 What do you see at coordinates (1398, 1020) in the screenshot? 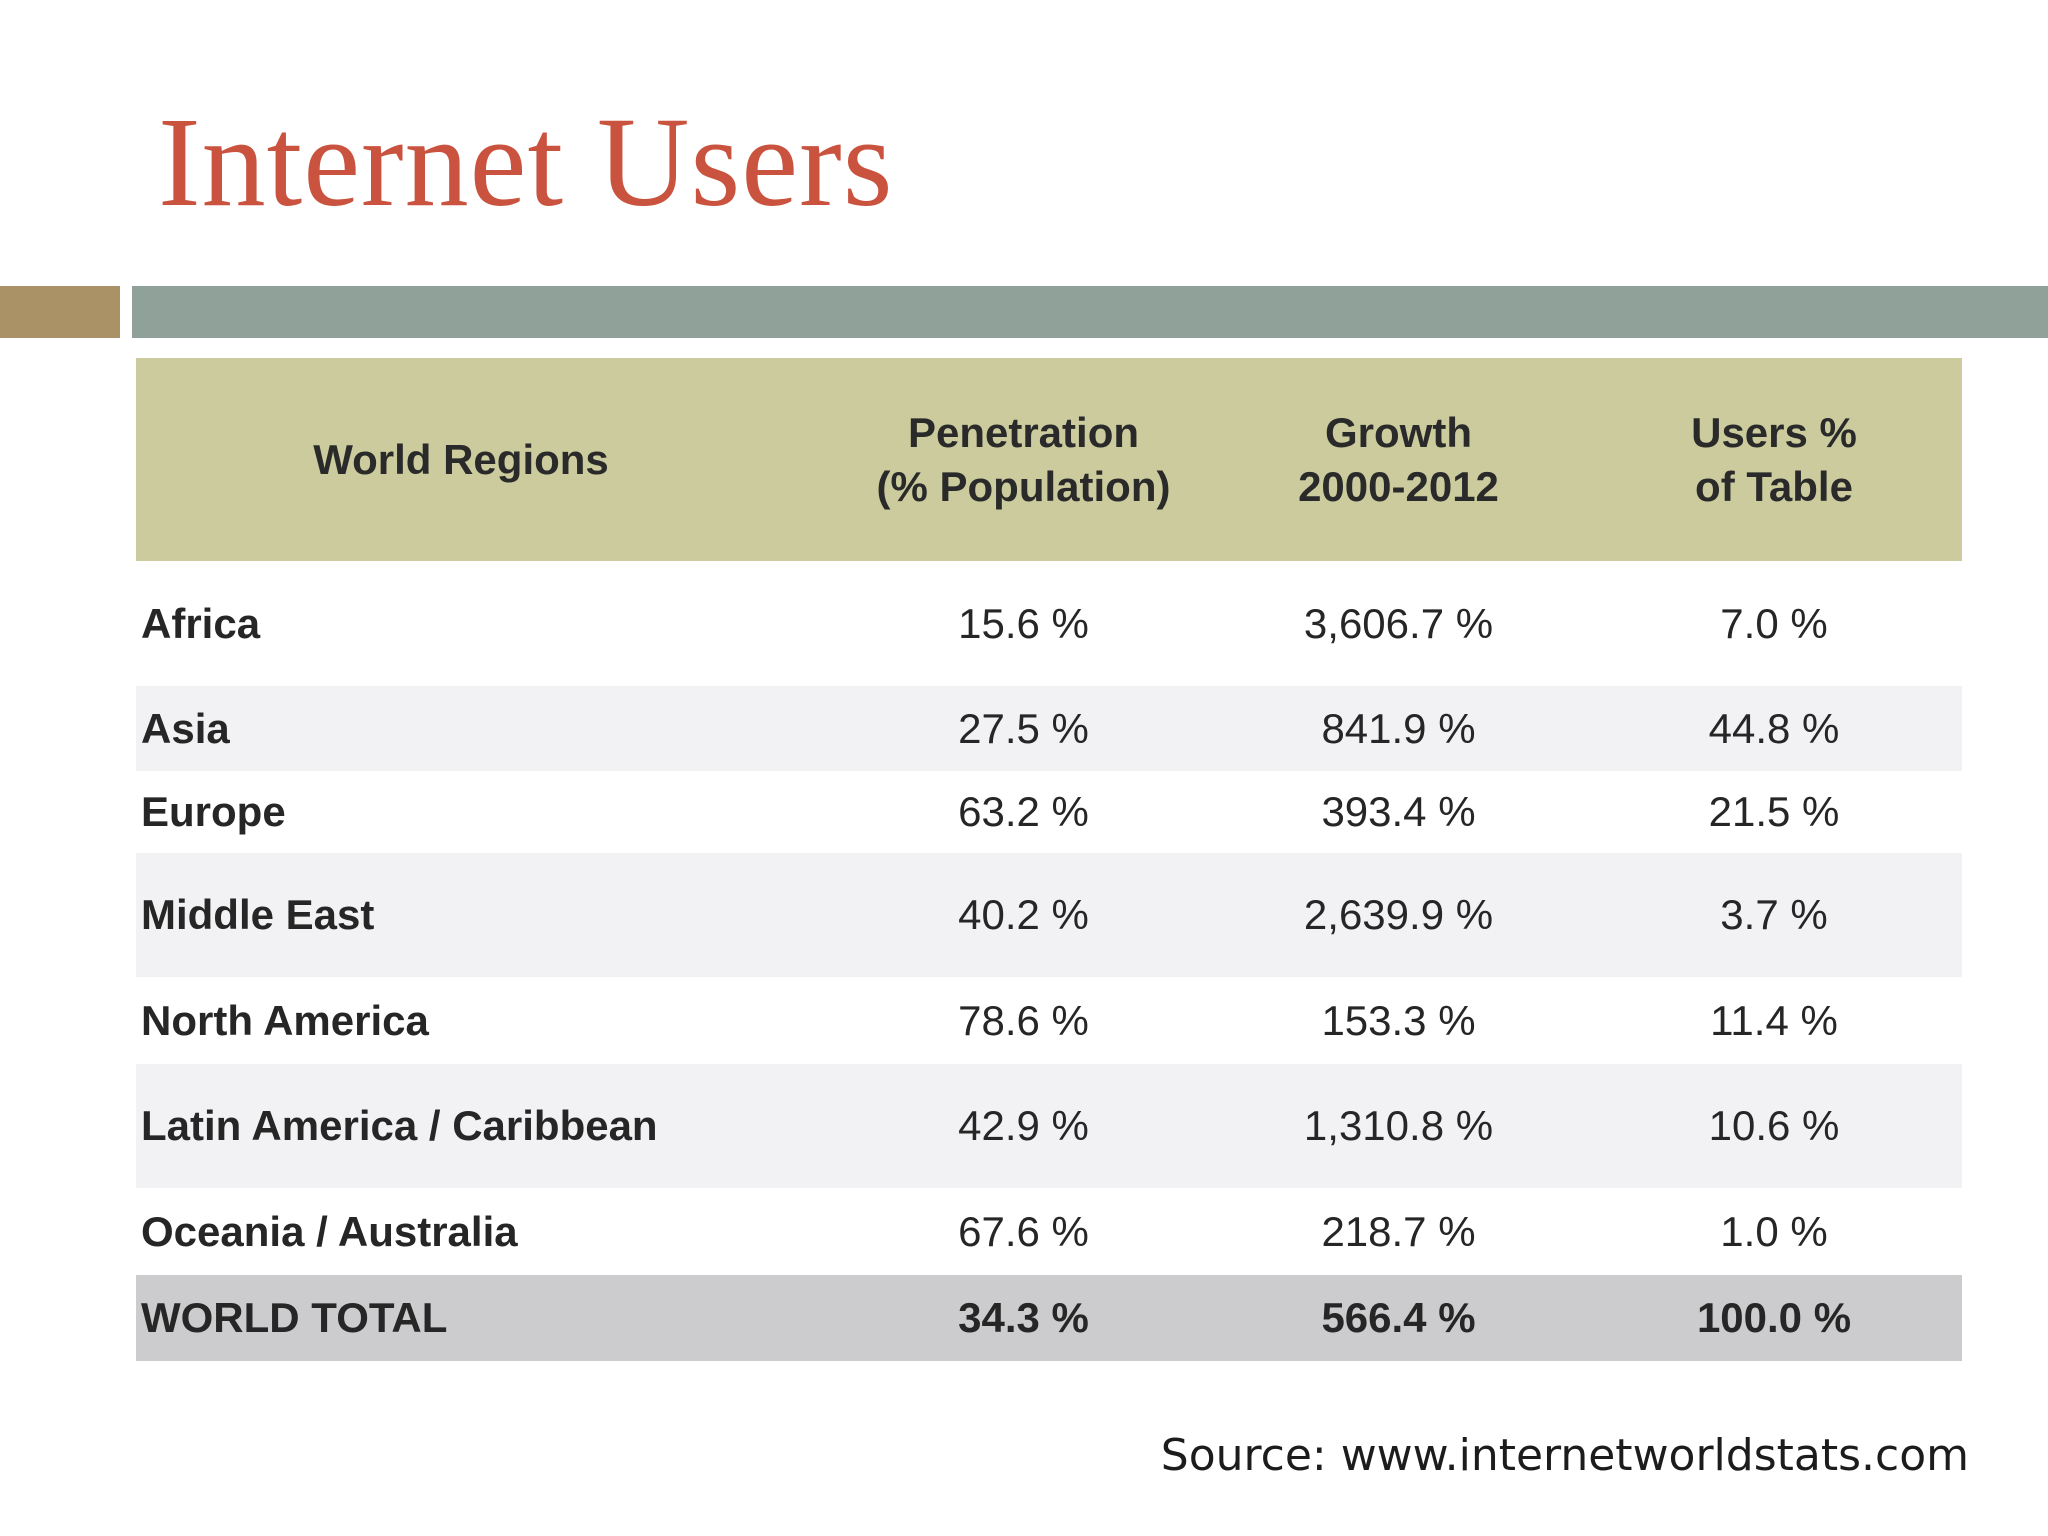
I see `growth-cell: 153.3 %` at bounding box center [1398, 1020].